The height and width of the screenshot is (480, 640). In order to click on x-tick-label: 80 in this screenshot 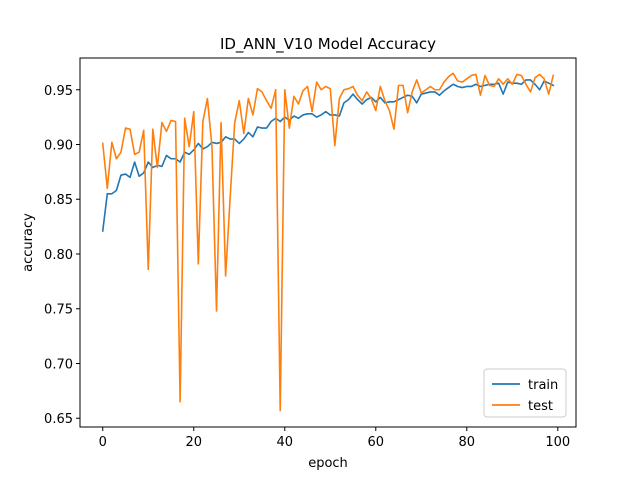, I will do `click(467, 442)`.